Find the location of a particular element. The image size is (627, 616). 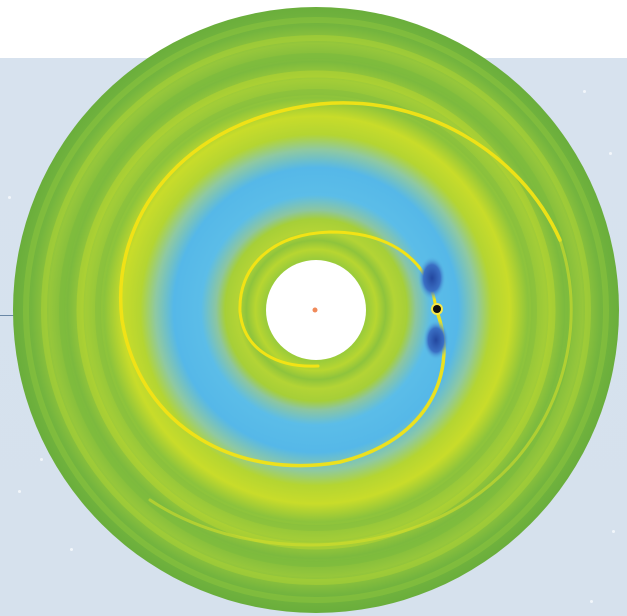

vortex-upper is located at coordinates (432, 278).